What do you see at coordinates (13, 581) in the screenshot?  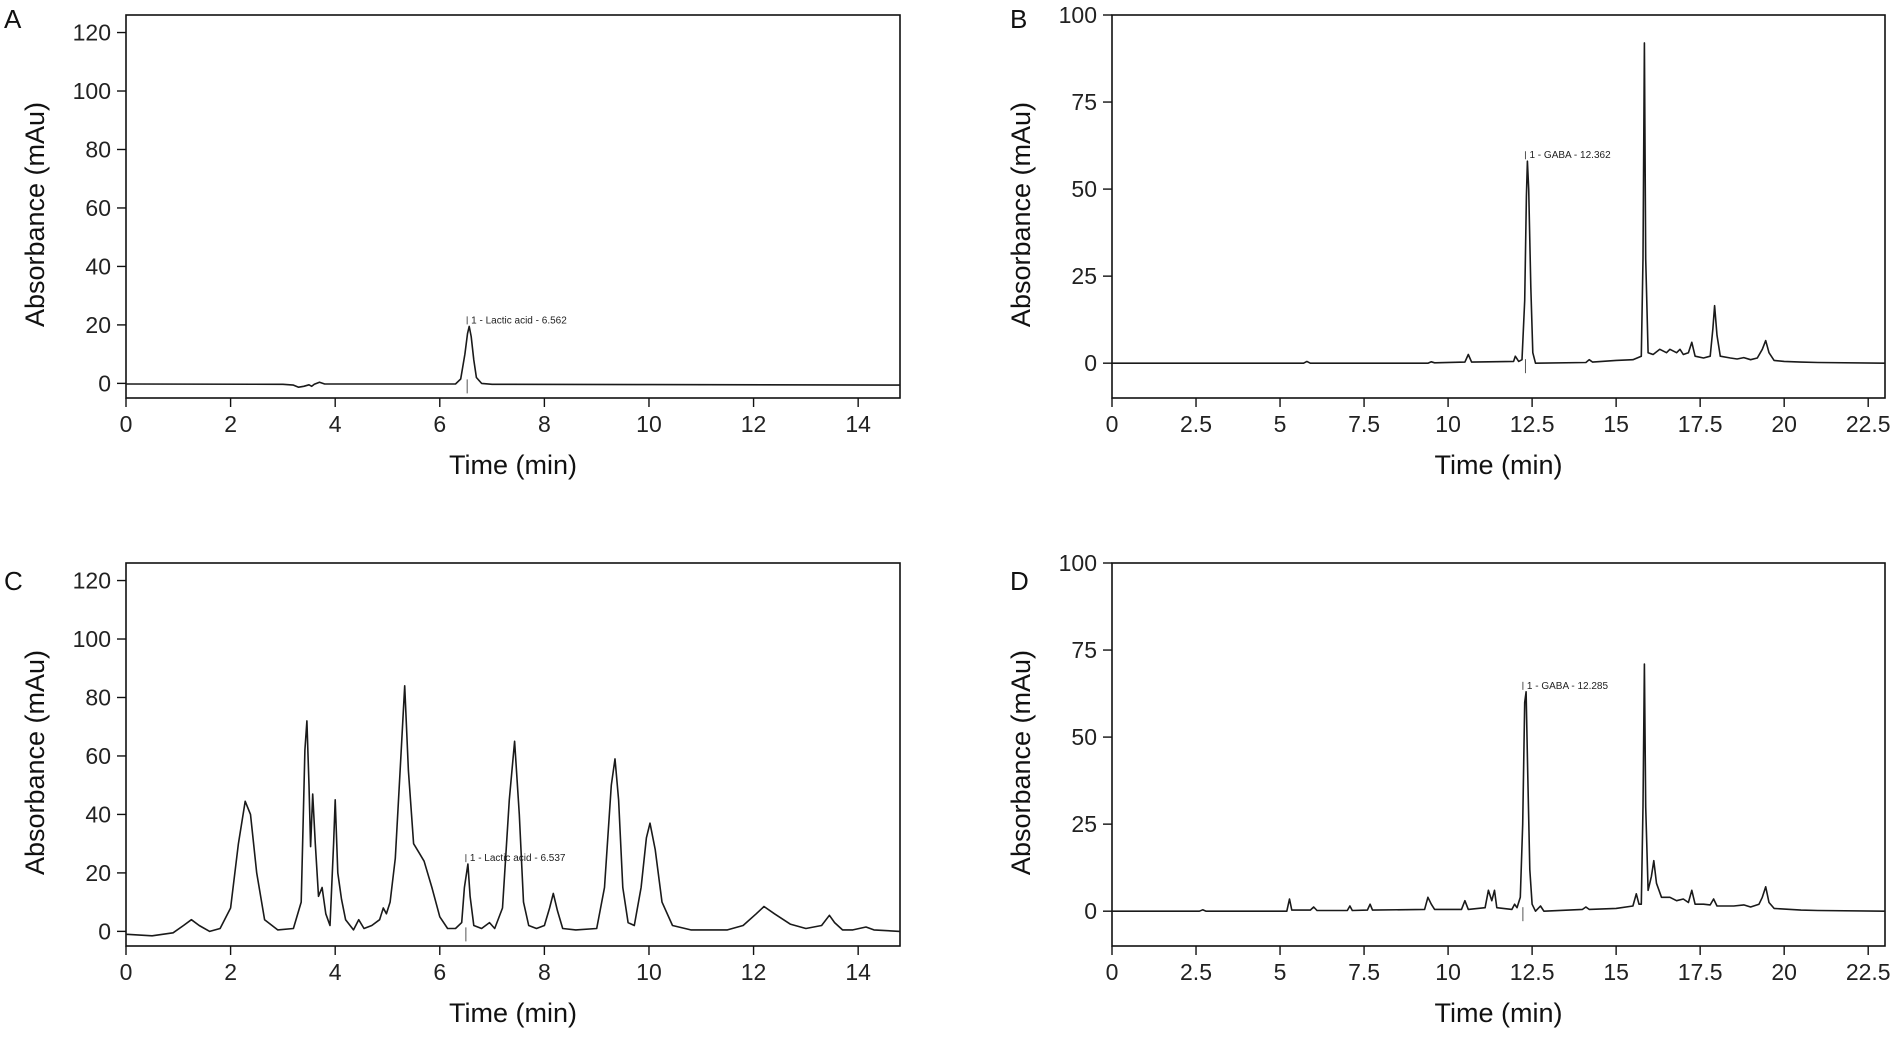 I see `panel-label: C` at bounding box center [13, 581].